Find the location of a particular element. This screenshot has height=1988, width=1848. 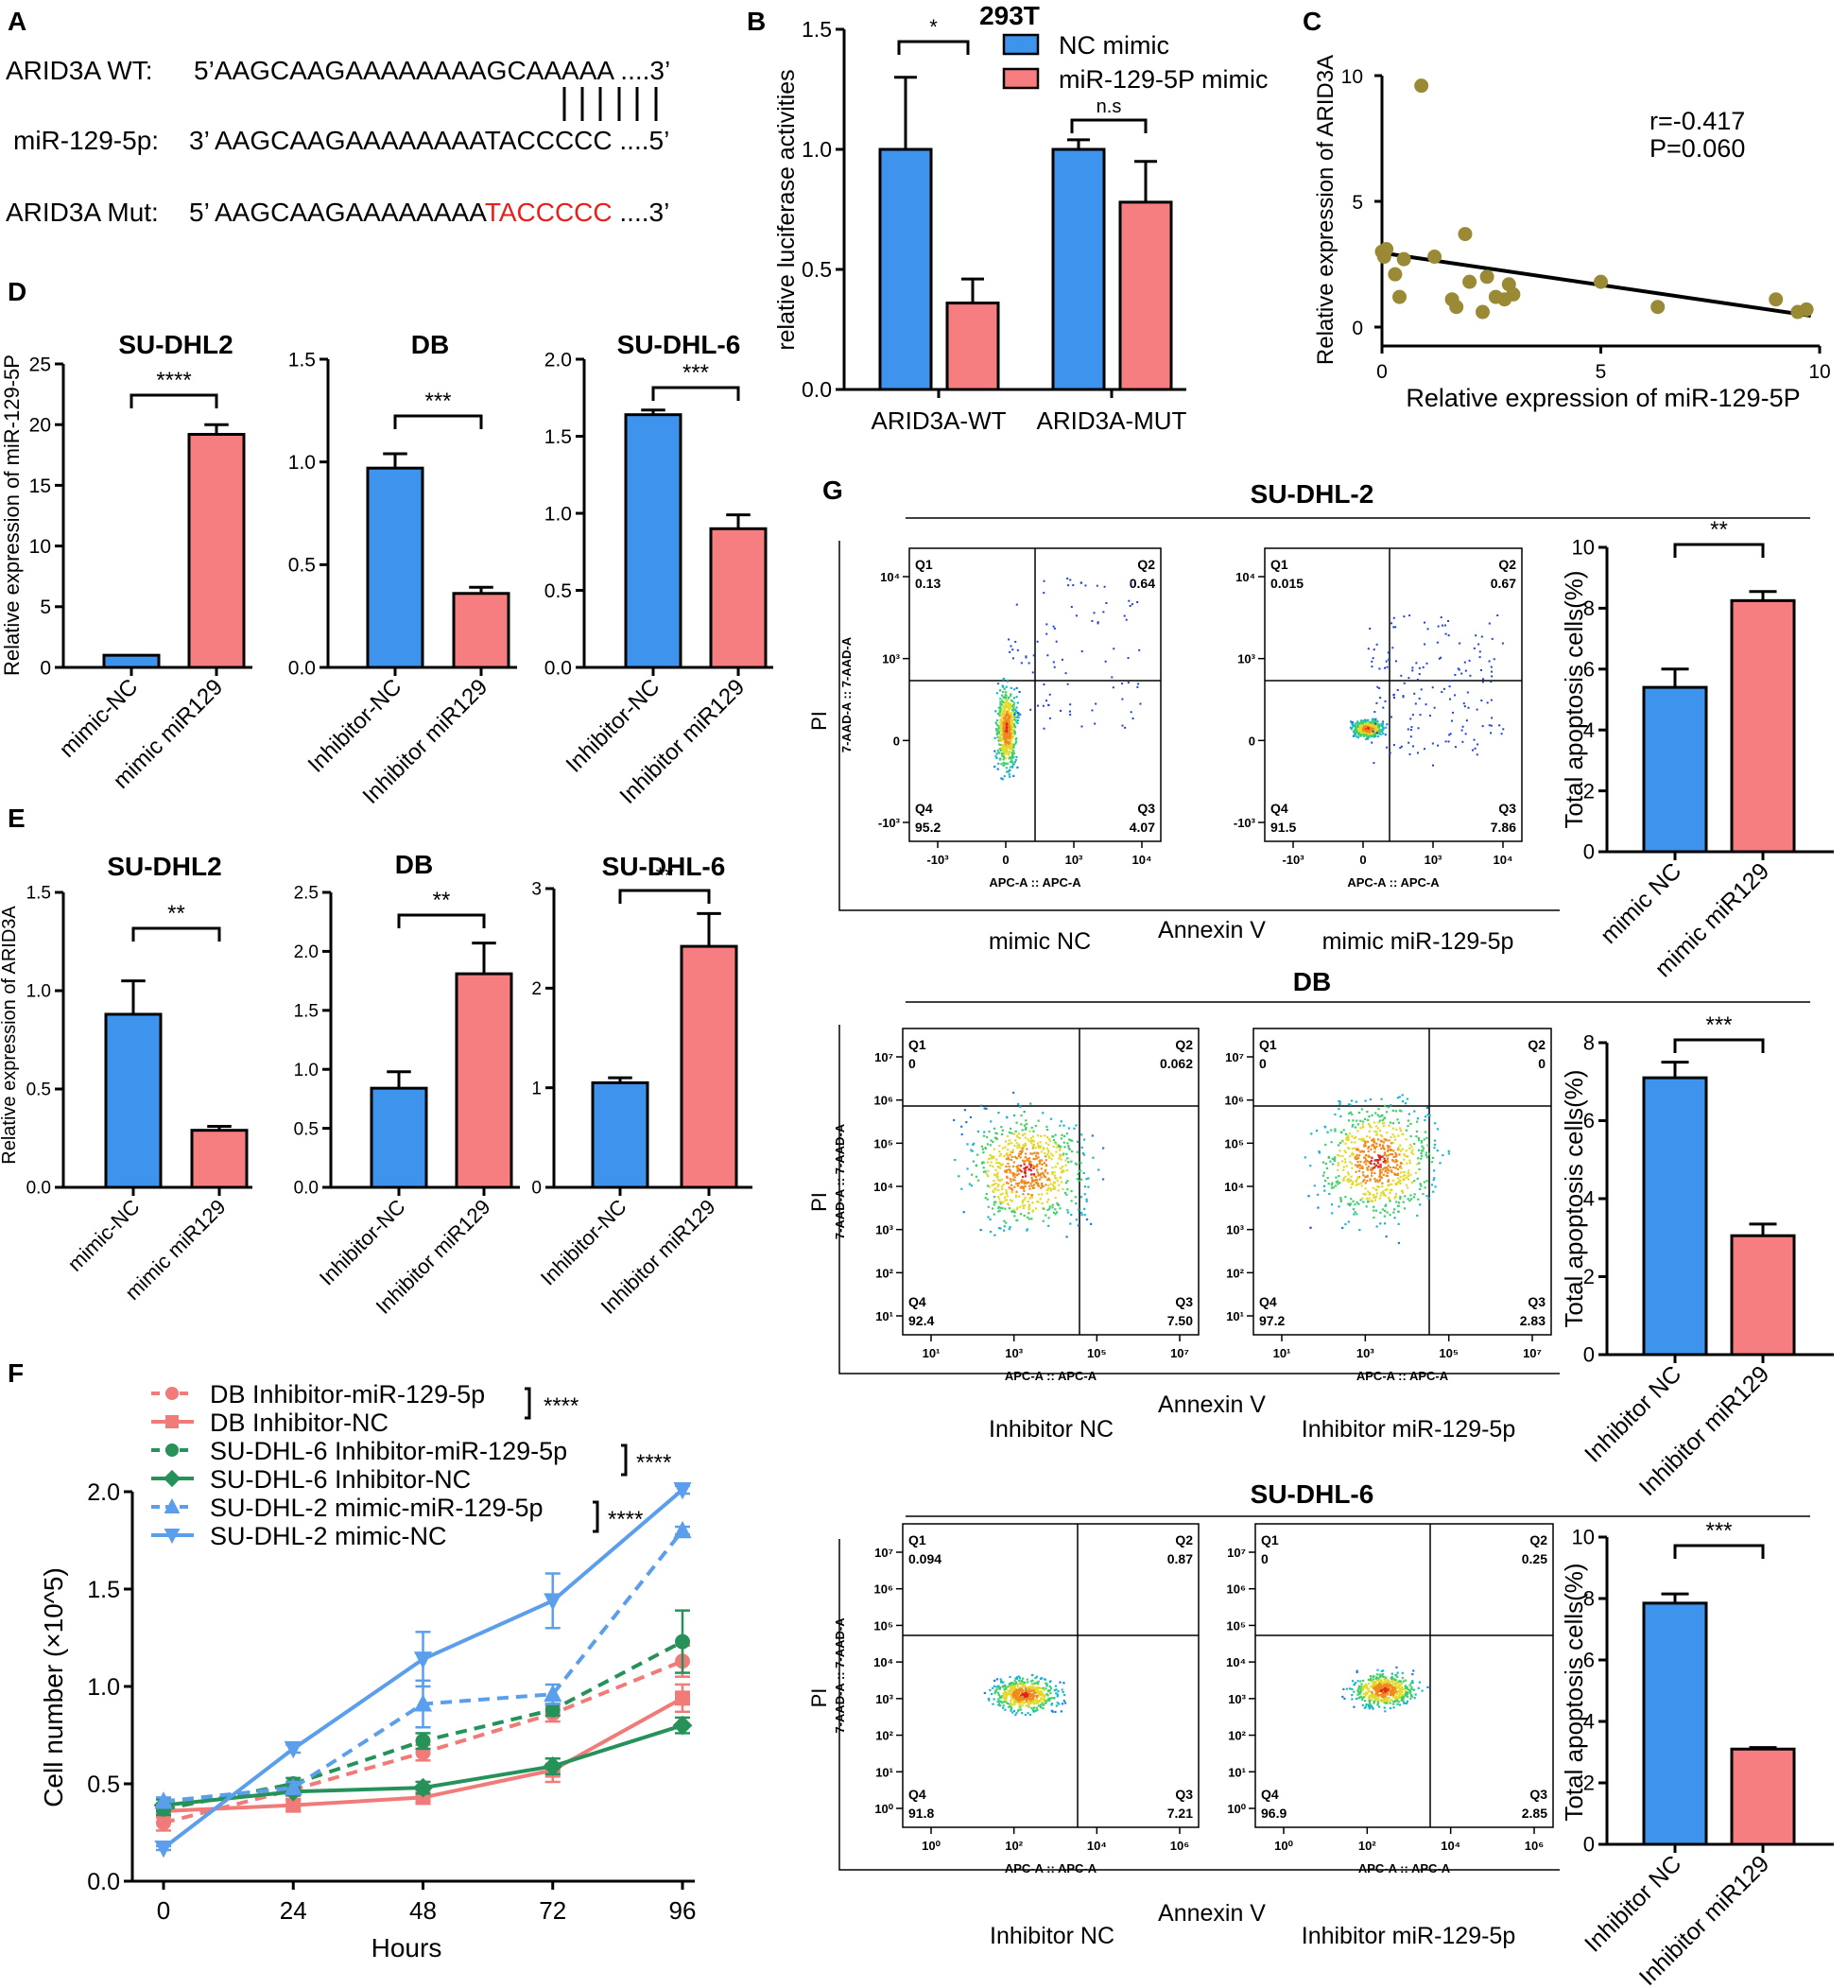

bar-mimic-mir129 is located at coordinates (1763, 726).